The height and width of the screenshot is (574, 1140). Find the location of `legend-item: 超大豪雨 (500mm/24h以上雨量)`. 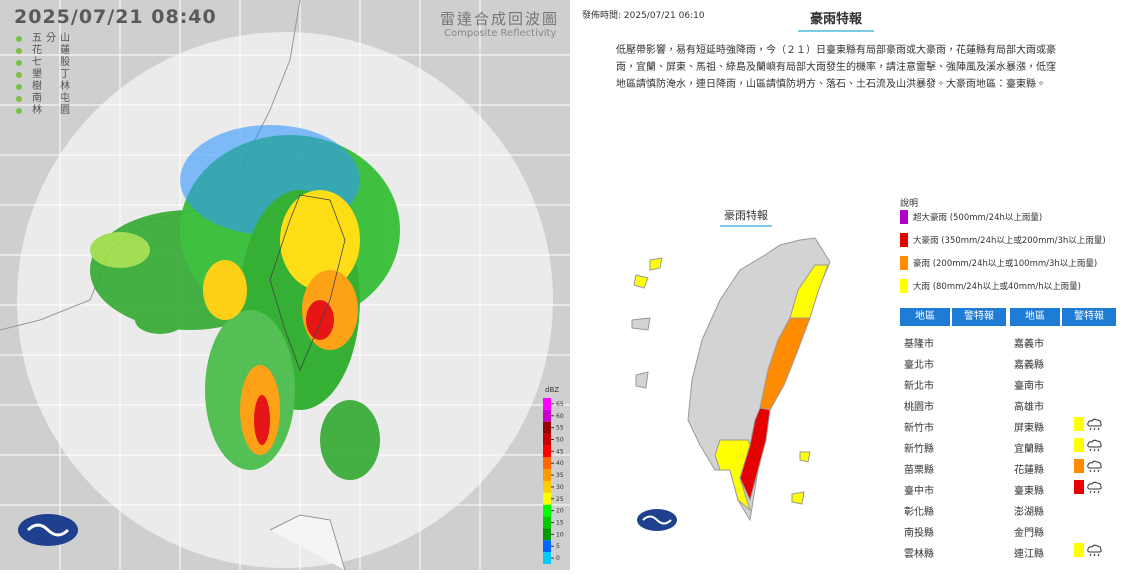

legend-item: 超大豪雨 (500mm/24h以上雨量) is located at coordinates (971, 217).